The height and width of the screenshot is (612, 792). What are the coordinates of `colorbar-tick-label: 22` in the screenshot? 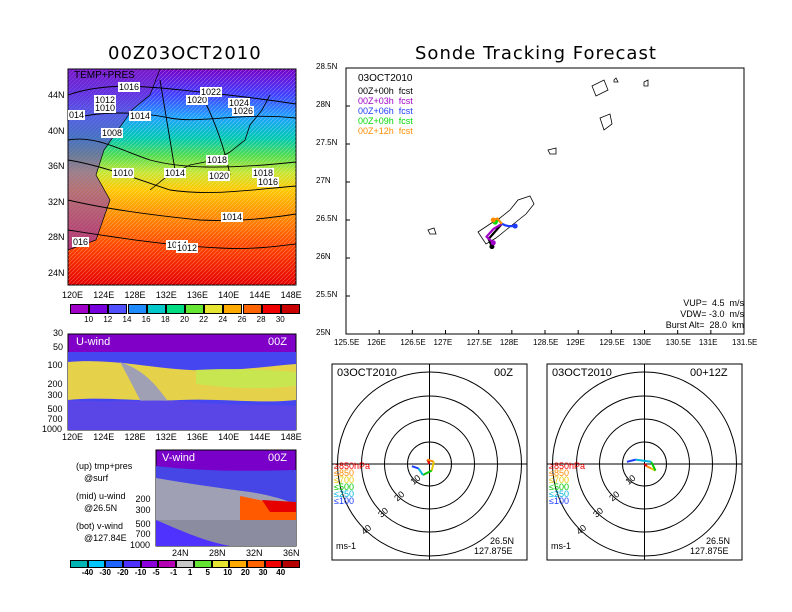 It's located at (204, 319).